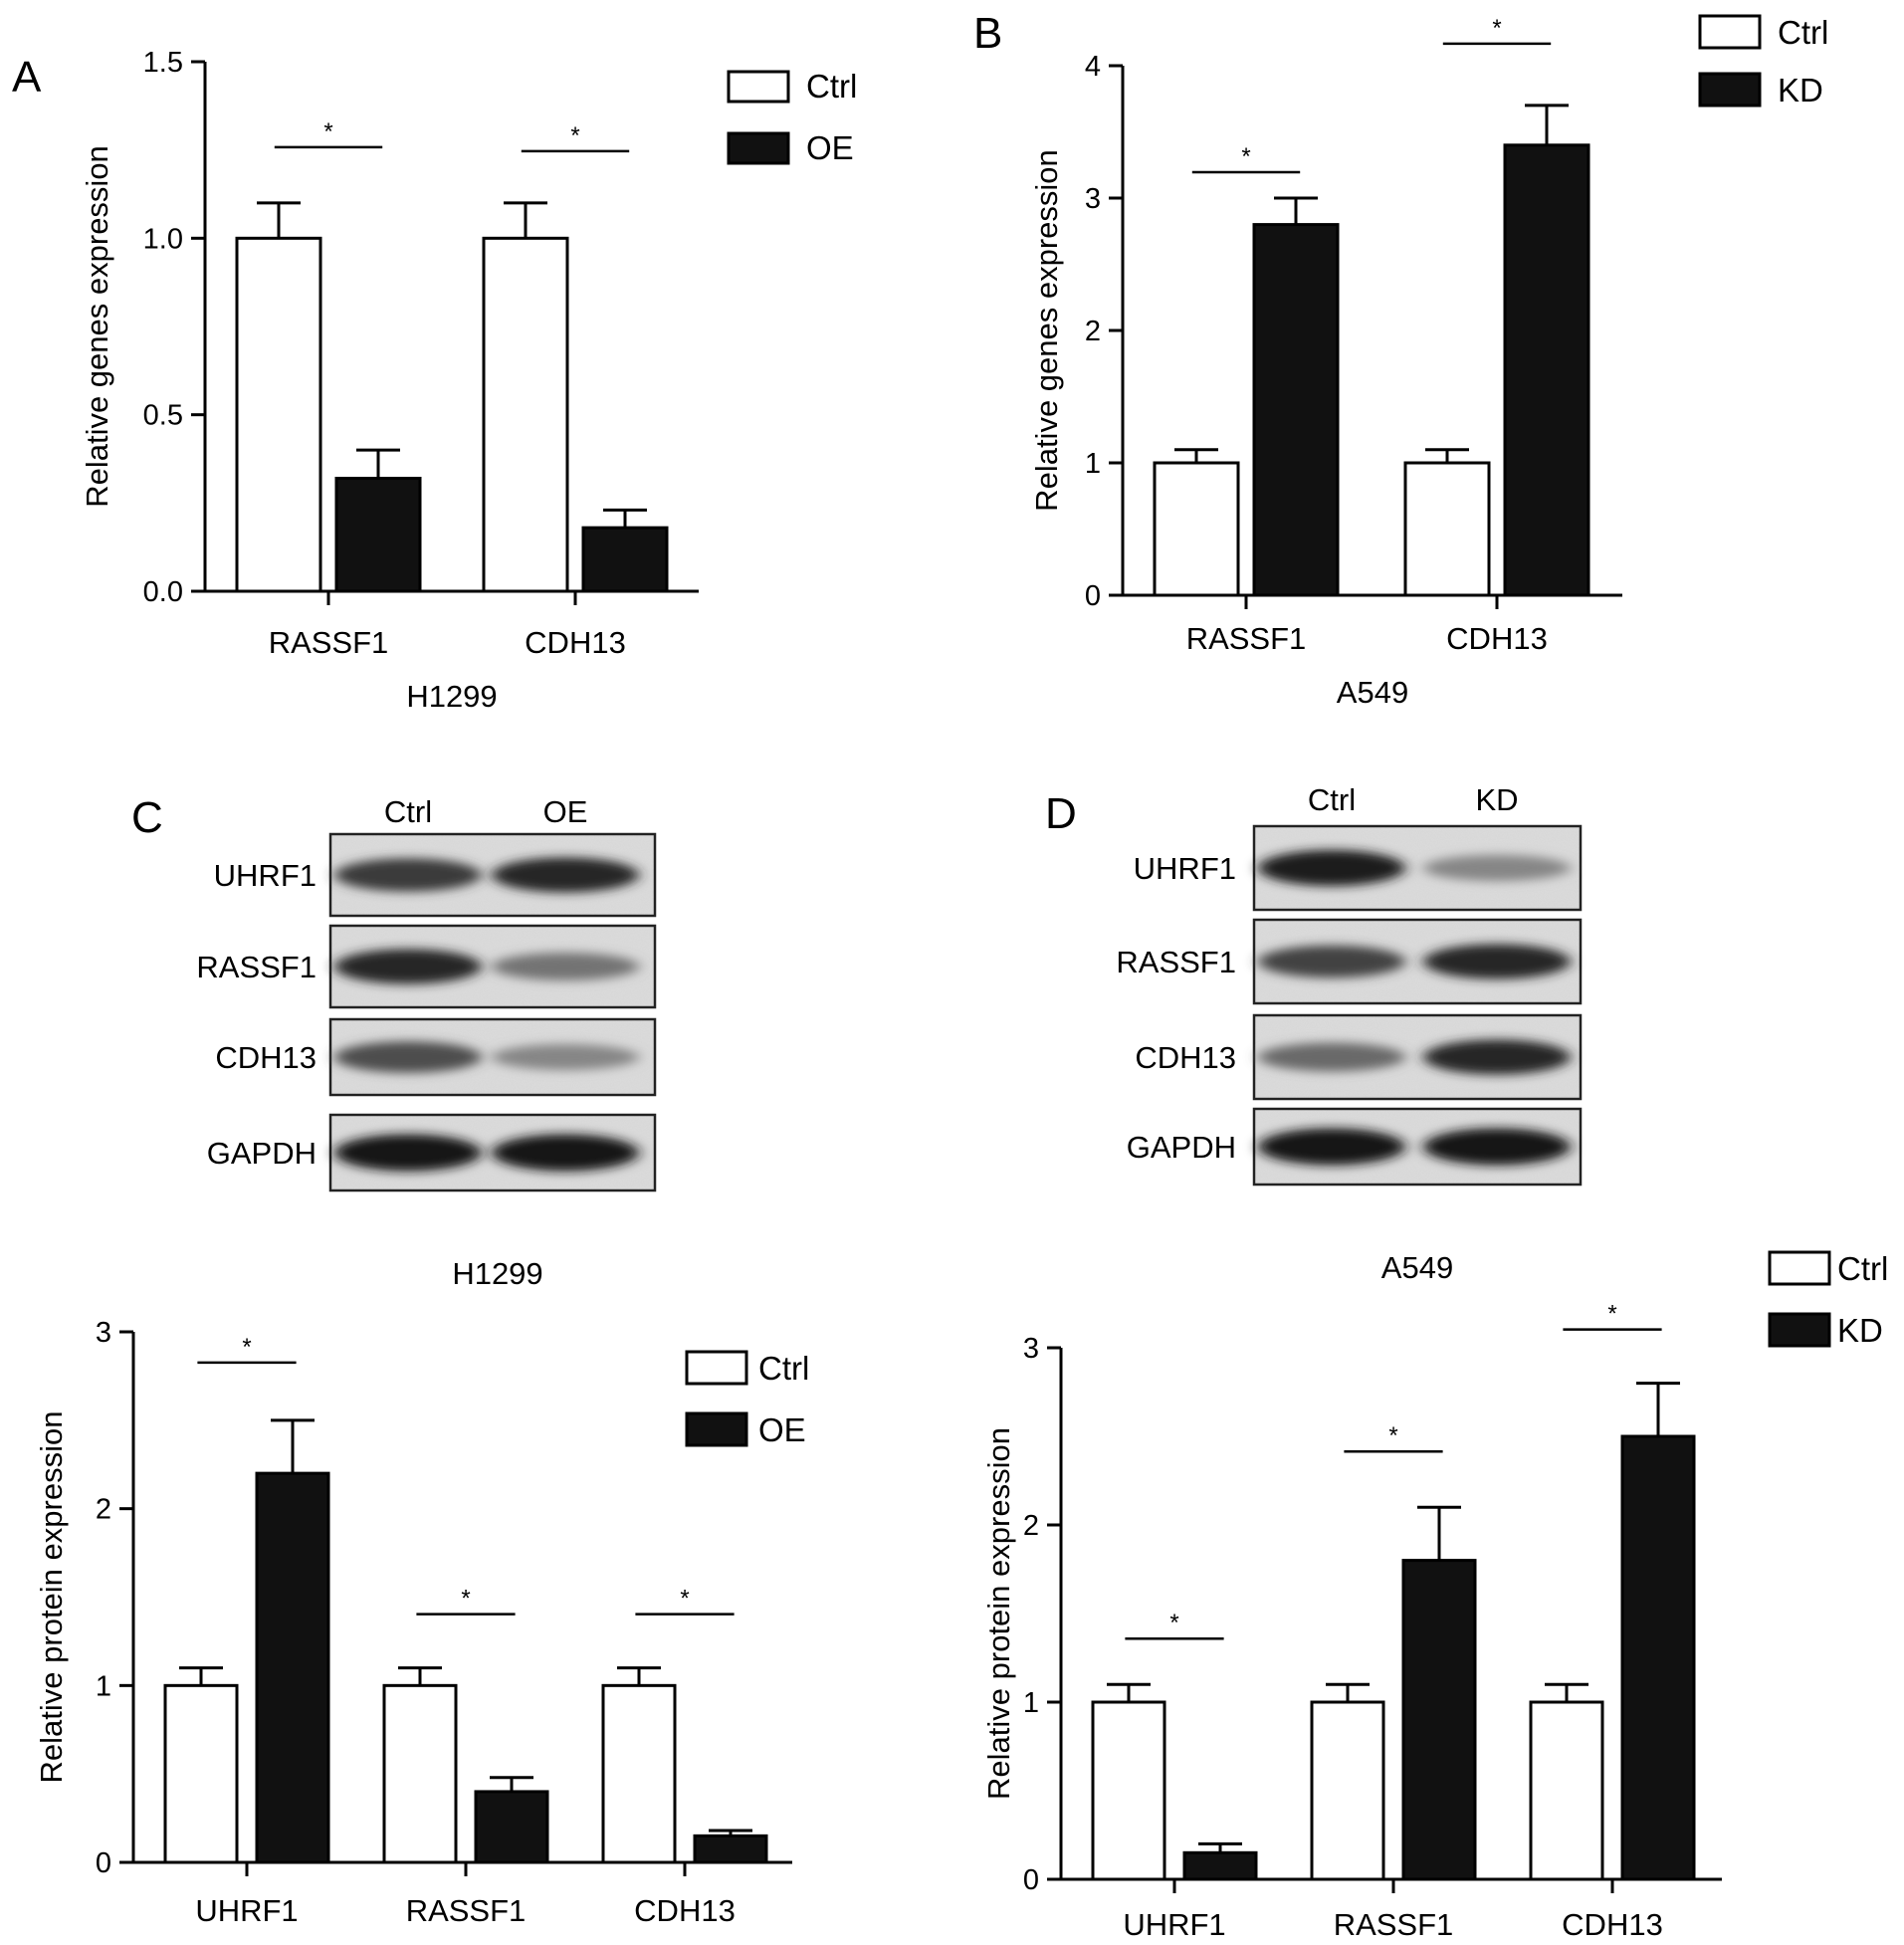 The height and width of the screenshot is (1945, 1904). Describe the element at coordinates (451, 696) in the screenshot. I see `x-axis-label: H1299` at that location.